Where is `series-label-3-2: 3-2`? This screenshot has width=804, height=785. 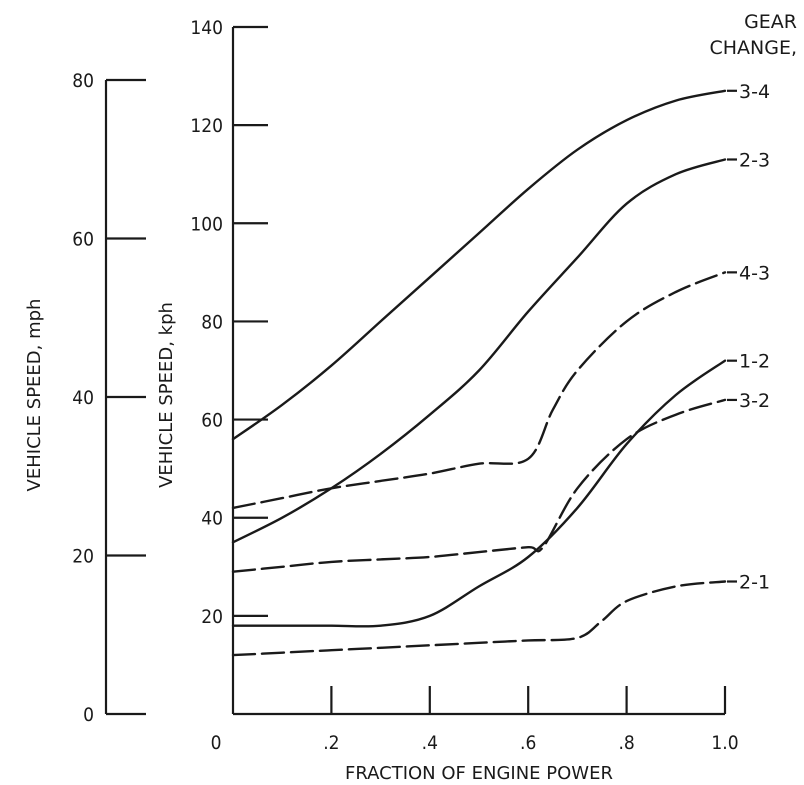 series-label-3-2: 3-2 is located at coordinates (754, 401).